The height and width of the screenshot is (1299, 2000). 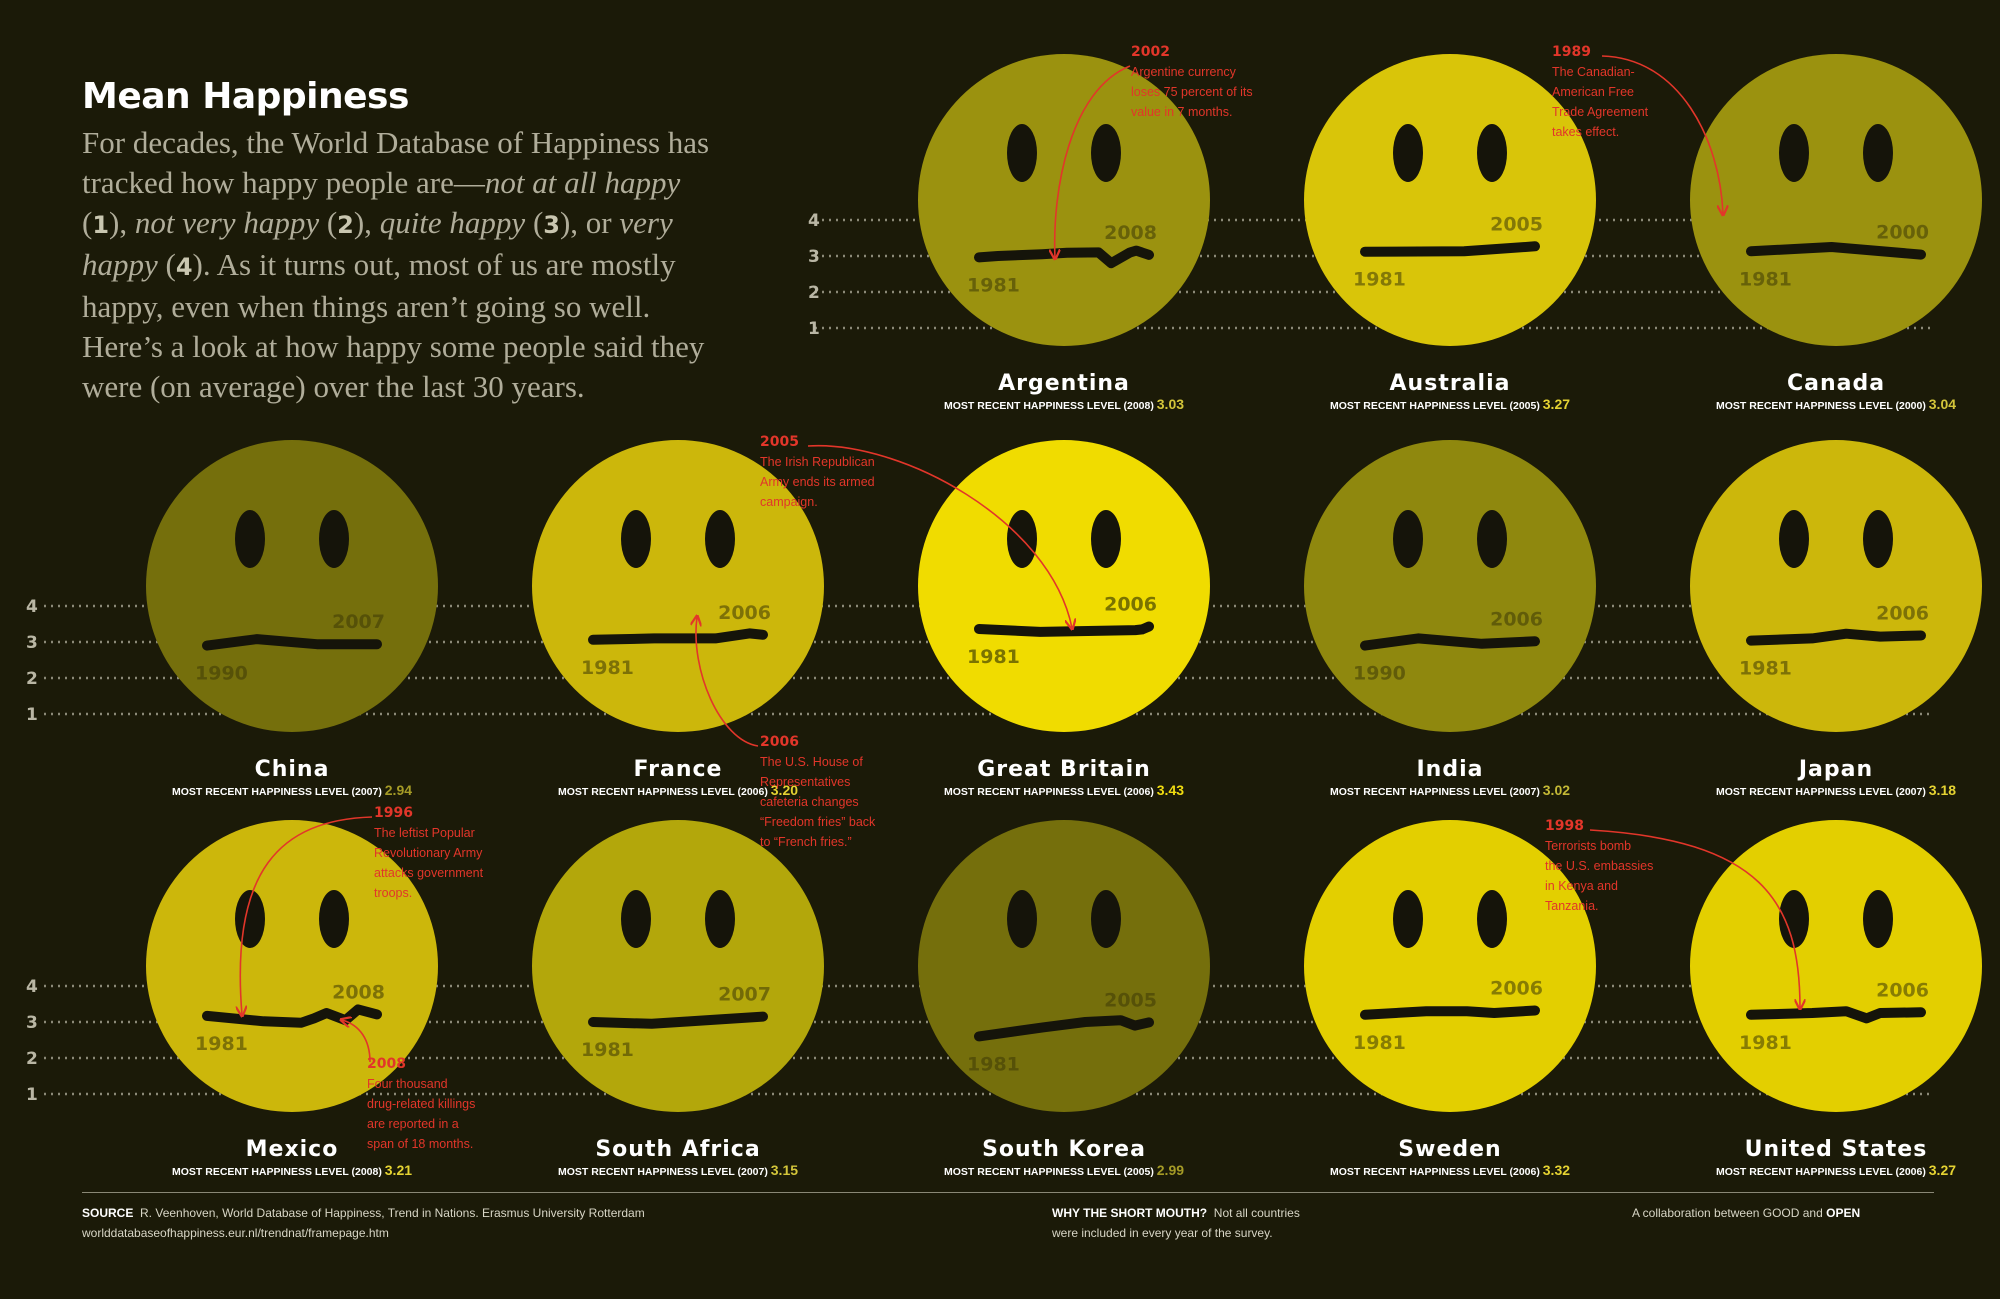 I want to click on country-name: Mexico, so click(x=292, y=1149).